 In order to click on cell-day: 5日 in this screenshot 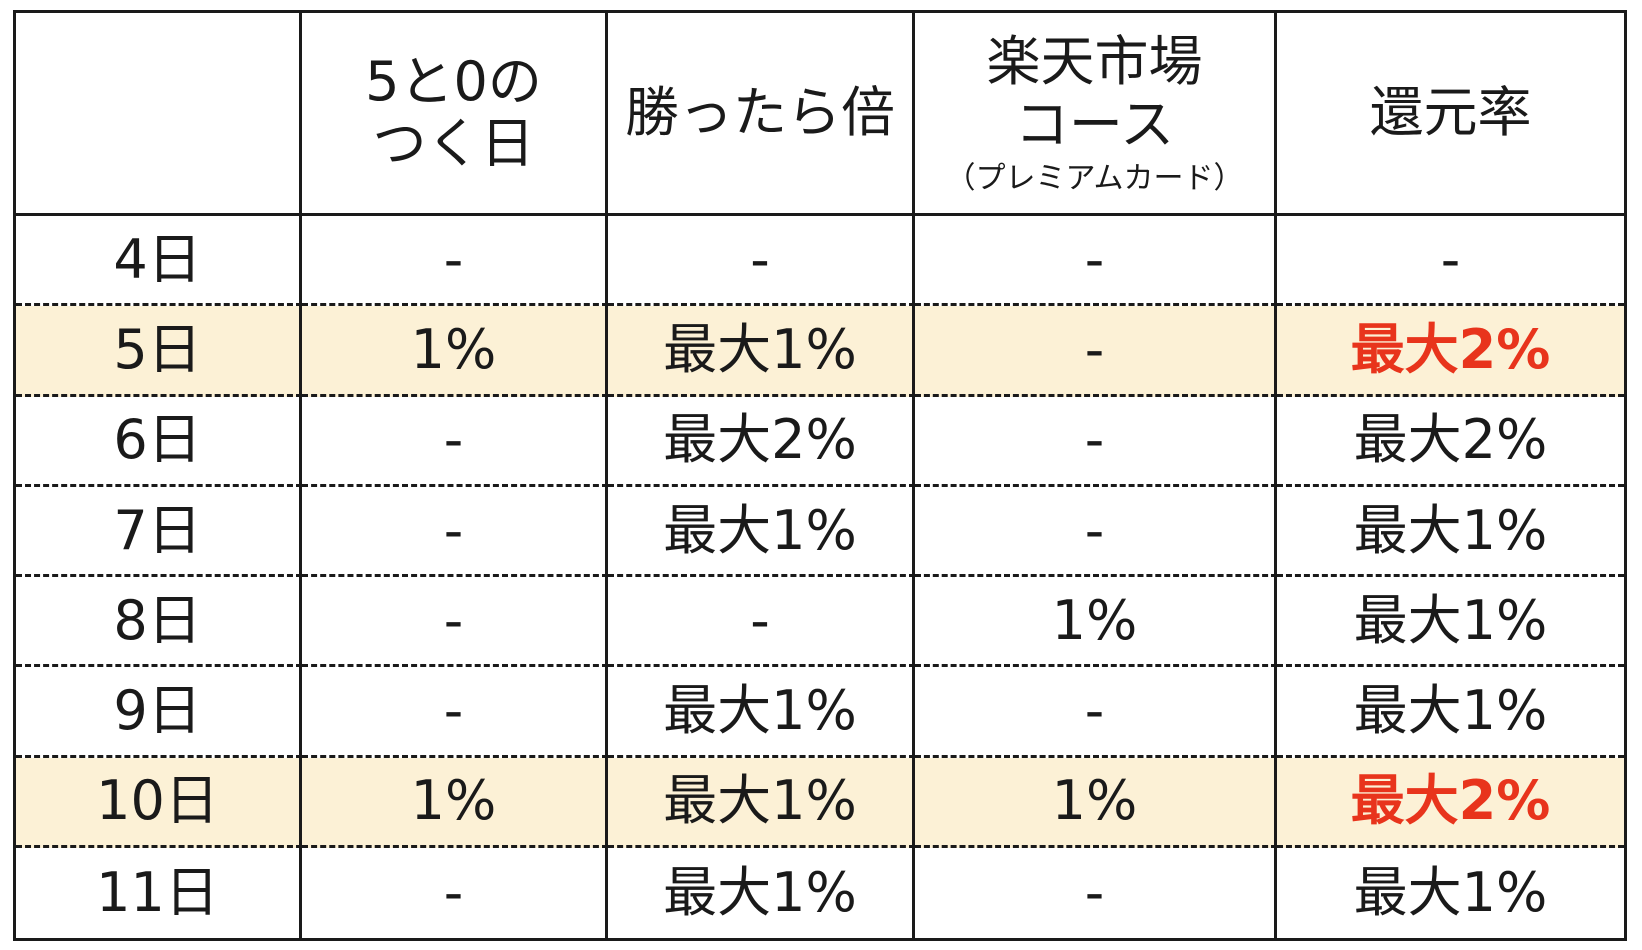, I will do `click(159, 351)`.